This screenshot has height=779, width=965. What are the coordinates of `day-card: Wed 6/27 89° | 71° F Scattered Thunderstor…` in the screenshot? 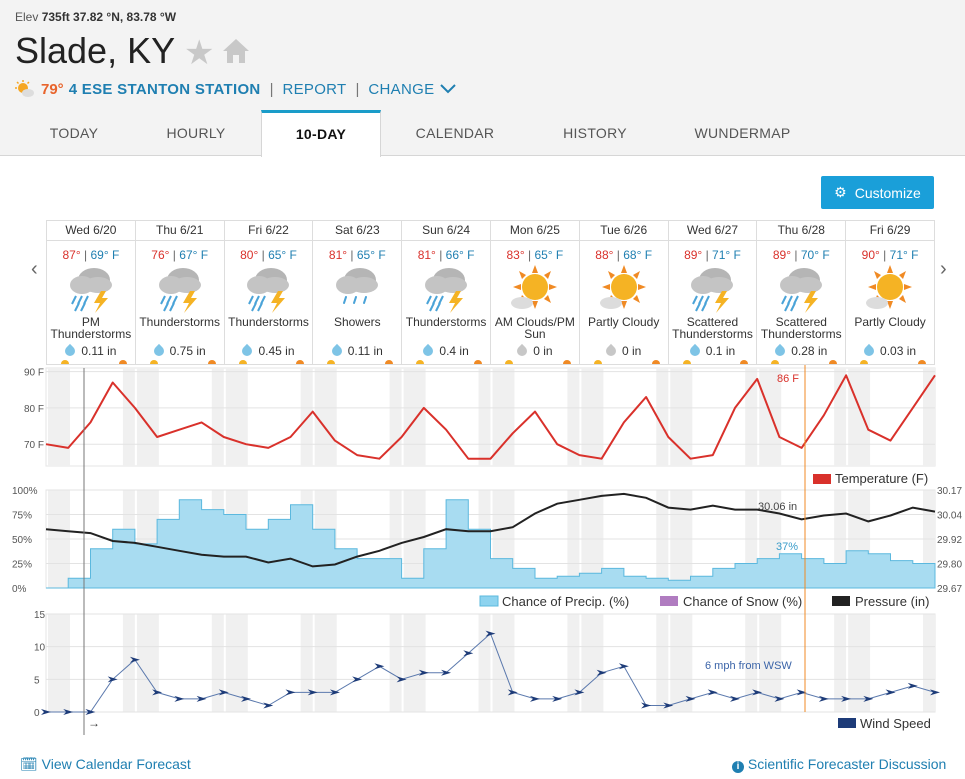 It's located at (712, 292).